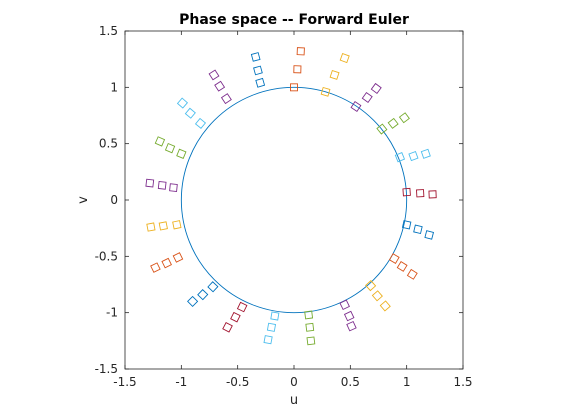 This screenshot has width=568, height=415. Describe the element at coordinates (108, 144) in the screenshot. I see `y-tick-label: 0.5` at that location.